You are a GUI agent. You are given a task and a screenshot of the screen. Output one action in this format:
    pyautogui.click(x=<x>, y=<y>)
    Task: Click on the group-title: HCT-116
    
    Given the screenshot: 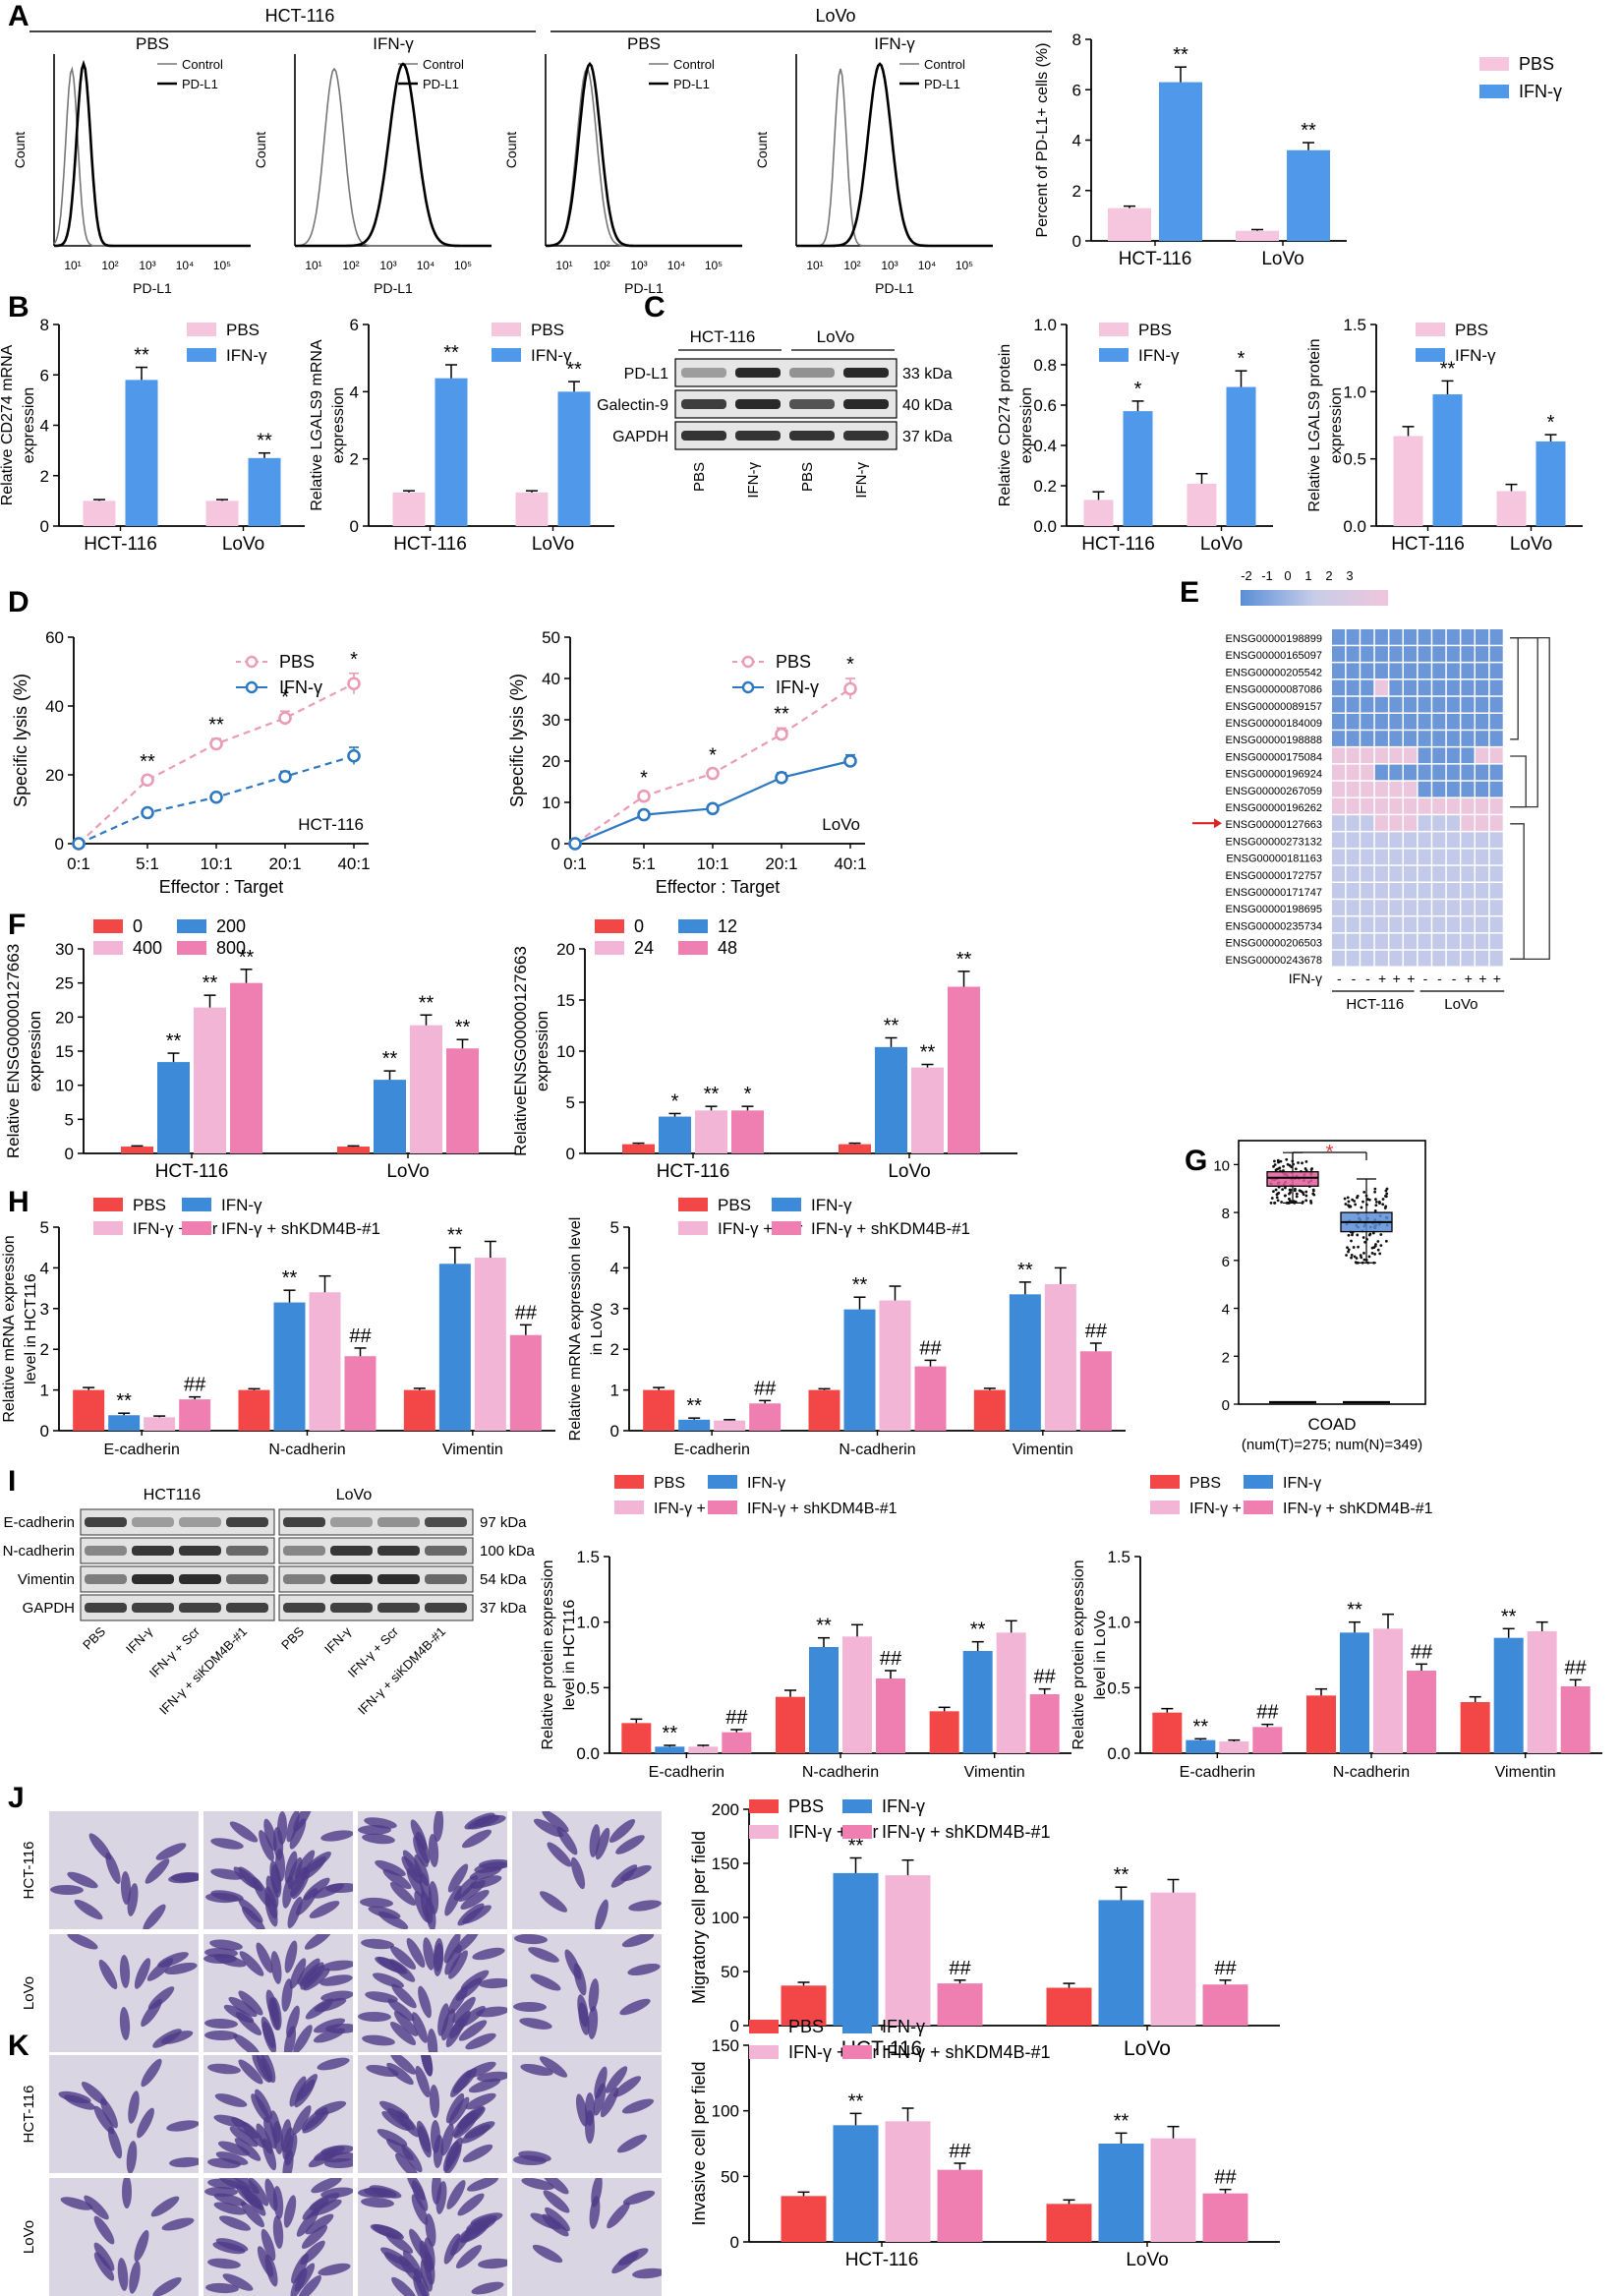 What is the action you would take?
    pyautogui.click(x=300, y=16)
    